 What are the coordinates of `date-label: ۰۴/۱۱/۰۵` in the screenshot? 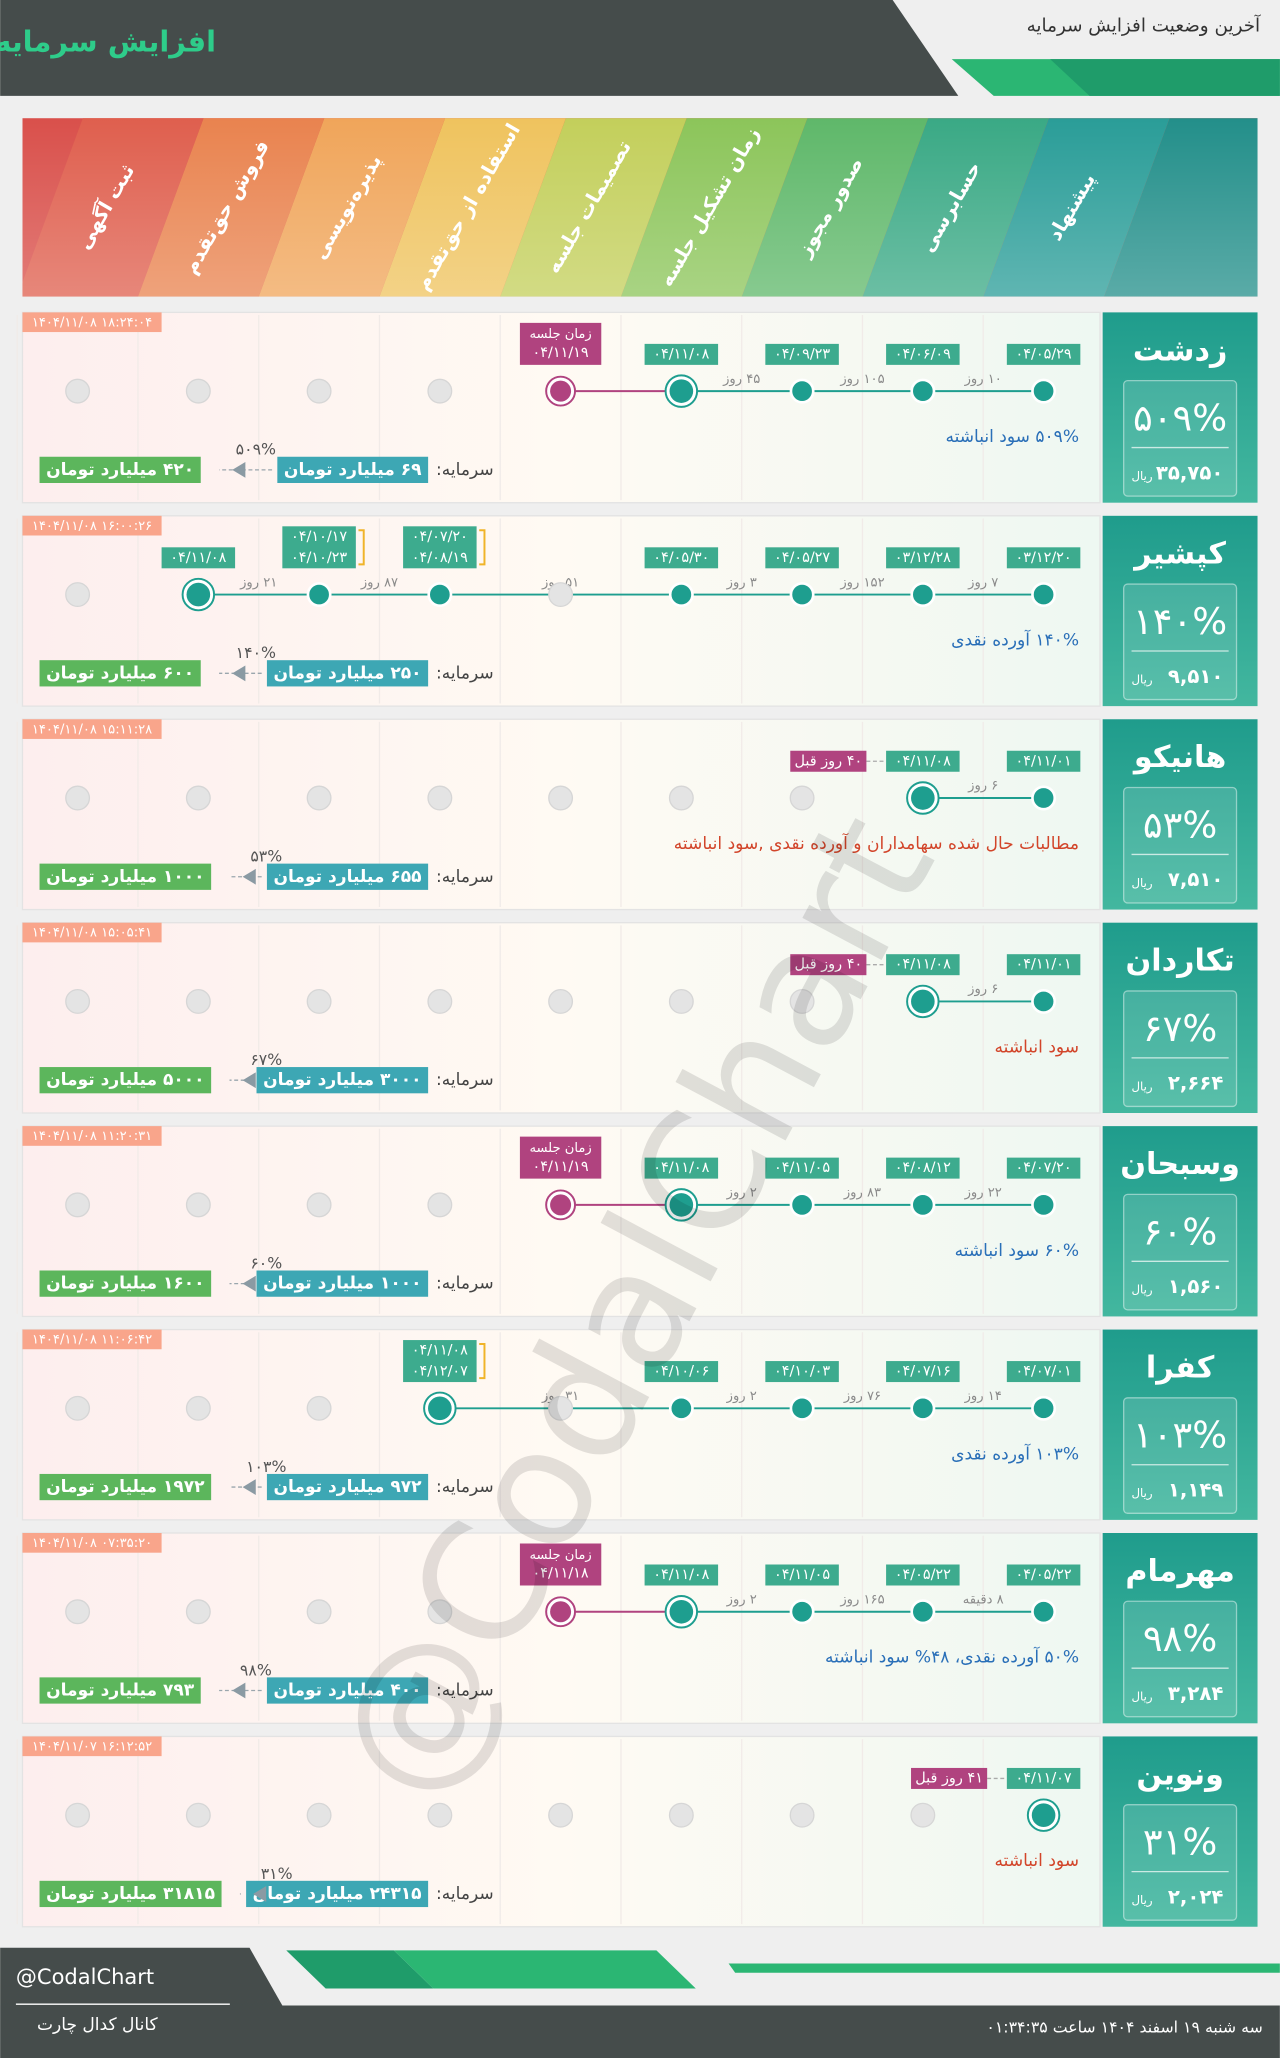 It's located at (802, 1575).